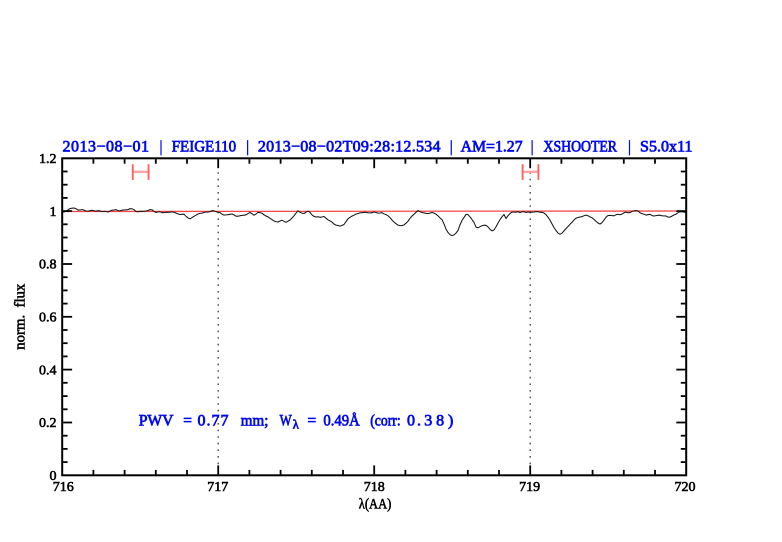 This screenshot has width=782, height=542. What do you see at coordinates (53, 212) in the screenshot?
I see `svg-text: 1` at bounding box center [53, 212].